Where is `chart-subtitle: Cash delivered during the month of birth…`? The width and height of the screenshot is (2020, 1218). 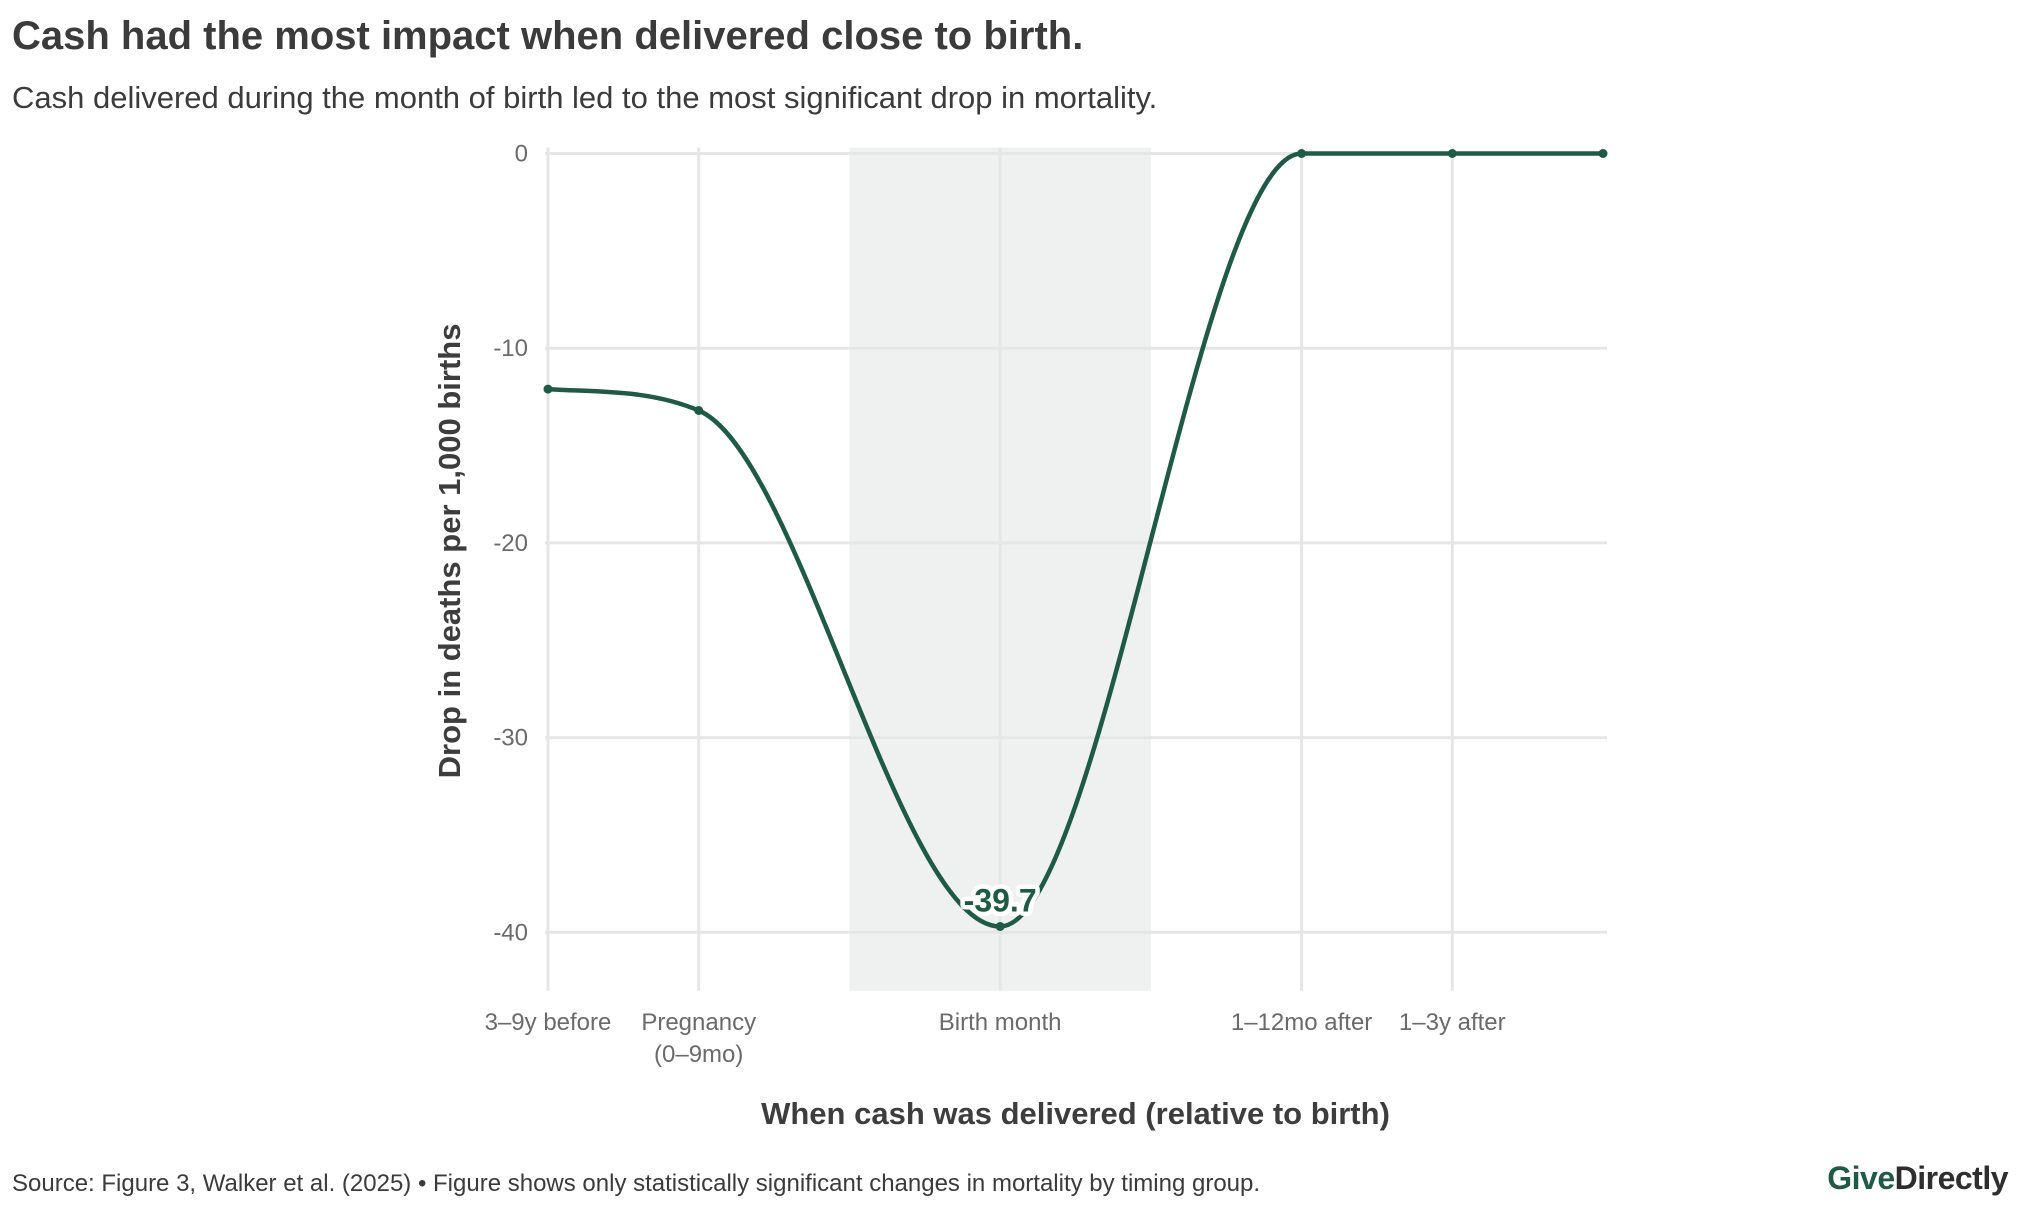 chart-subtitle: Cash delivered during the month of birth… is located at coordinates (585, 97).